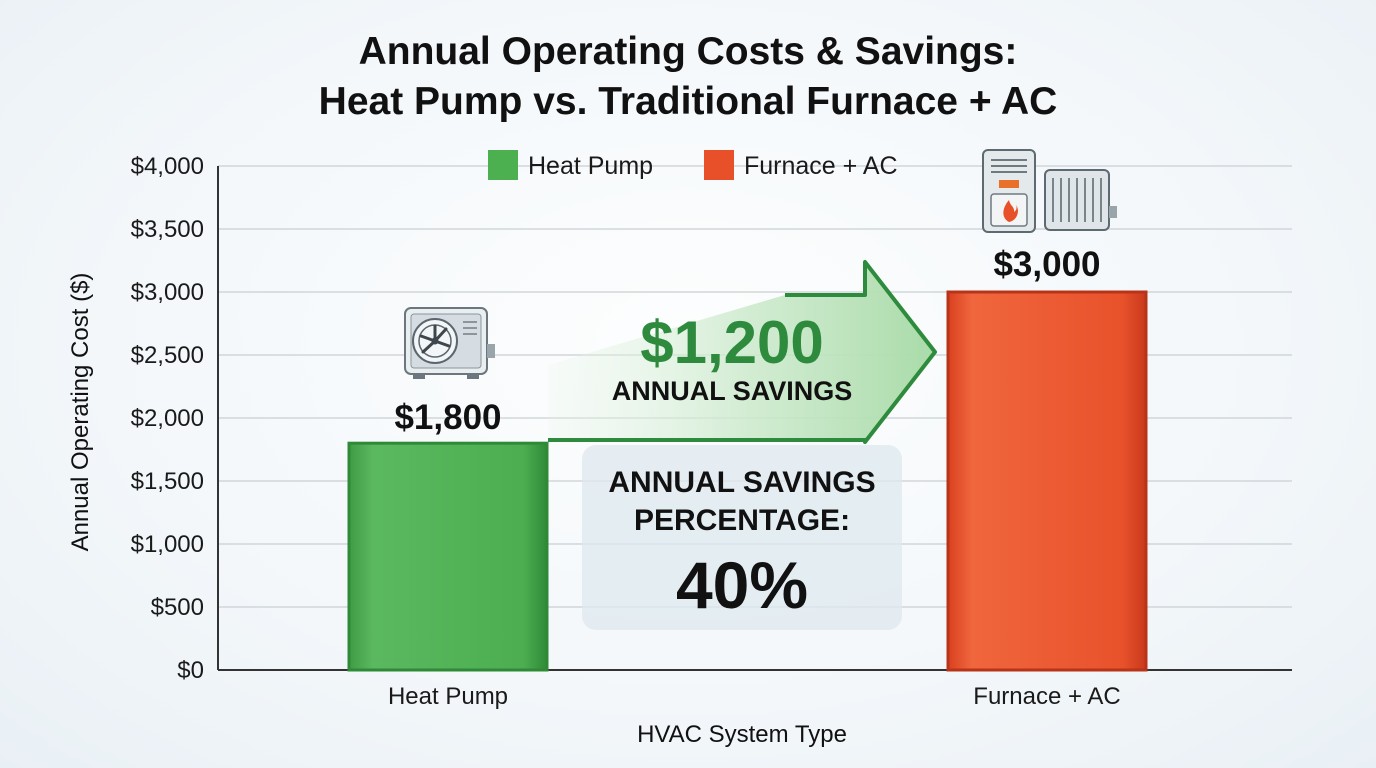 The image size is (1376, 768). I want to click on bar-furnace-ac, so click(1047, 481).